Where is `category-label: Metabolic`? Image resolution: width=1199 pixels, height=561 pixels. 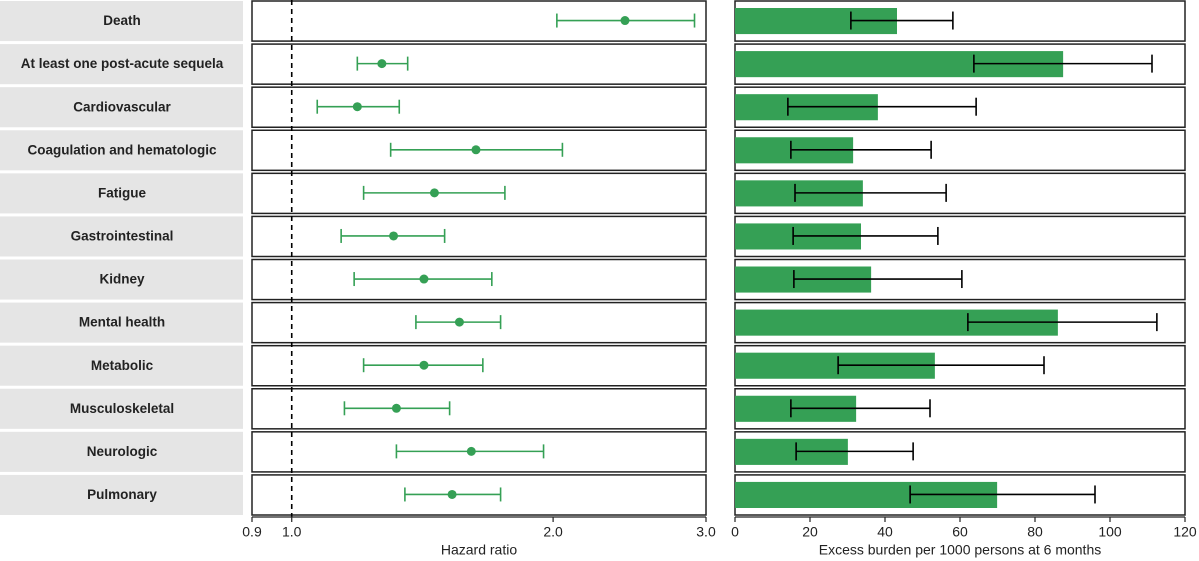
category-label: Metabolic is located at coordinates (122, 365).